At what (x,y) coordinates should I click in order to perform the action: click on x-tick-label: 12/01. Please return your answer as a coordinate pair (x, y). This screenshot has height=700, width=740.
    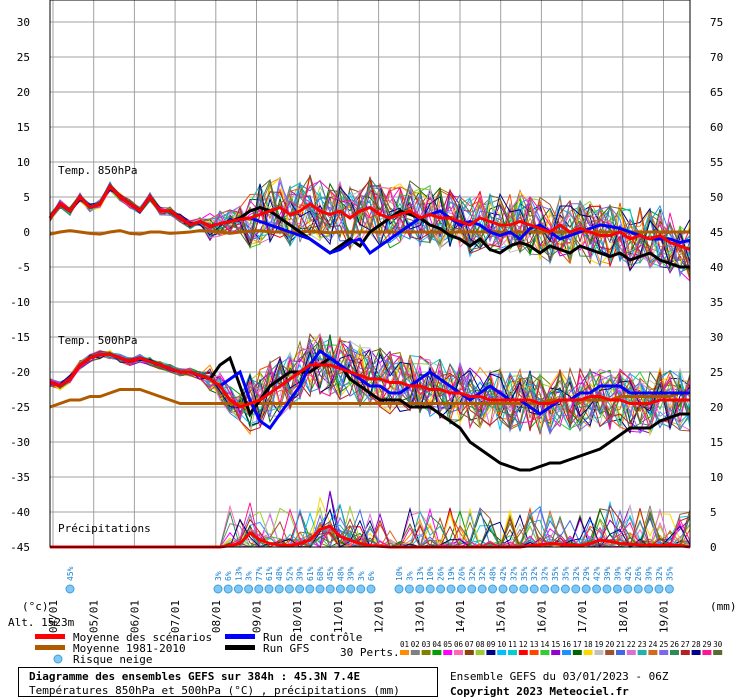
    Looking at the image, I should click on (379, 616).